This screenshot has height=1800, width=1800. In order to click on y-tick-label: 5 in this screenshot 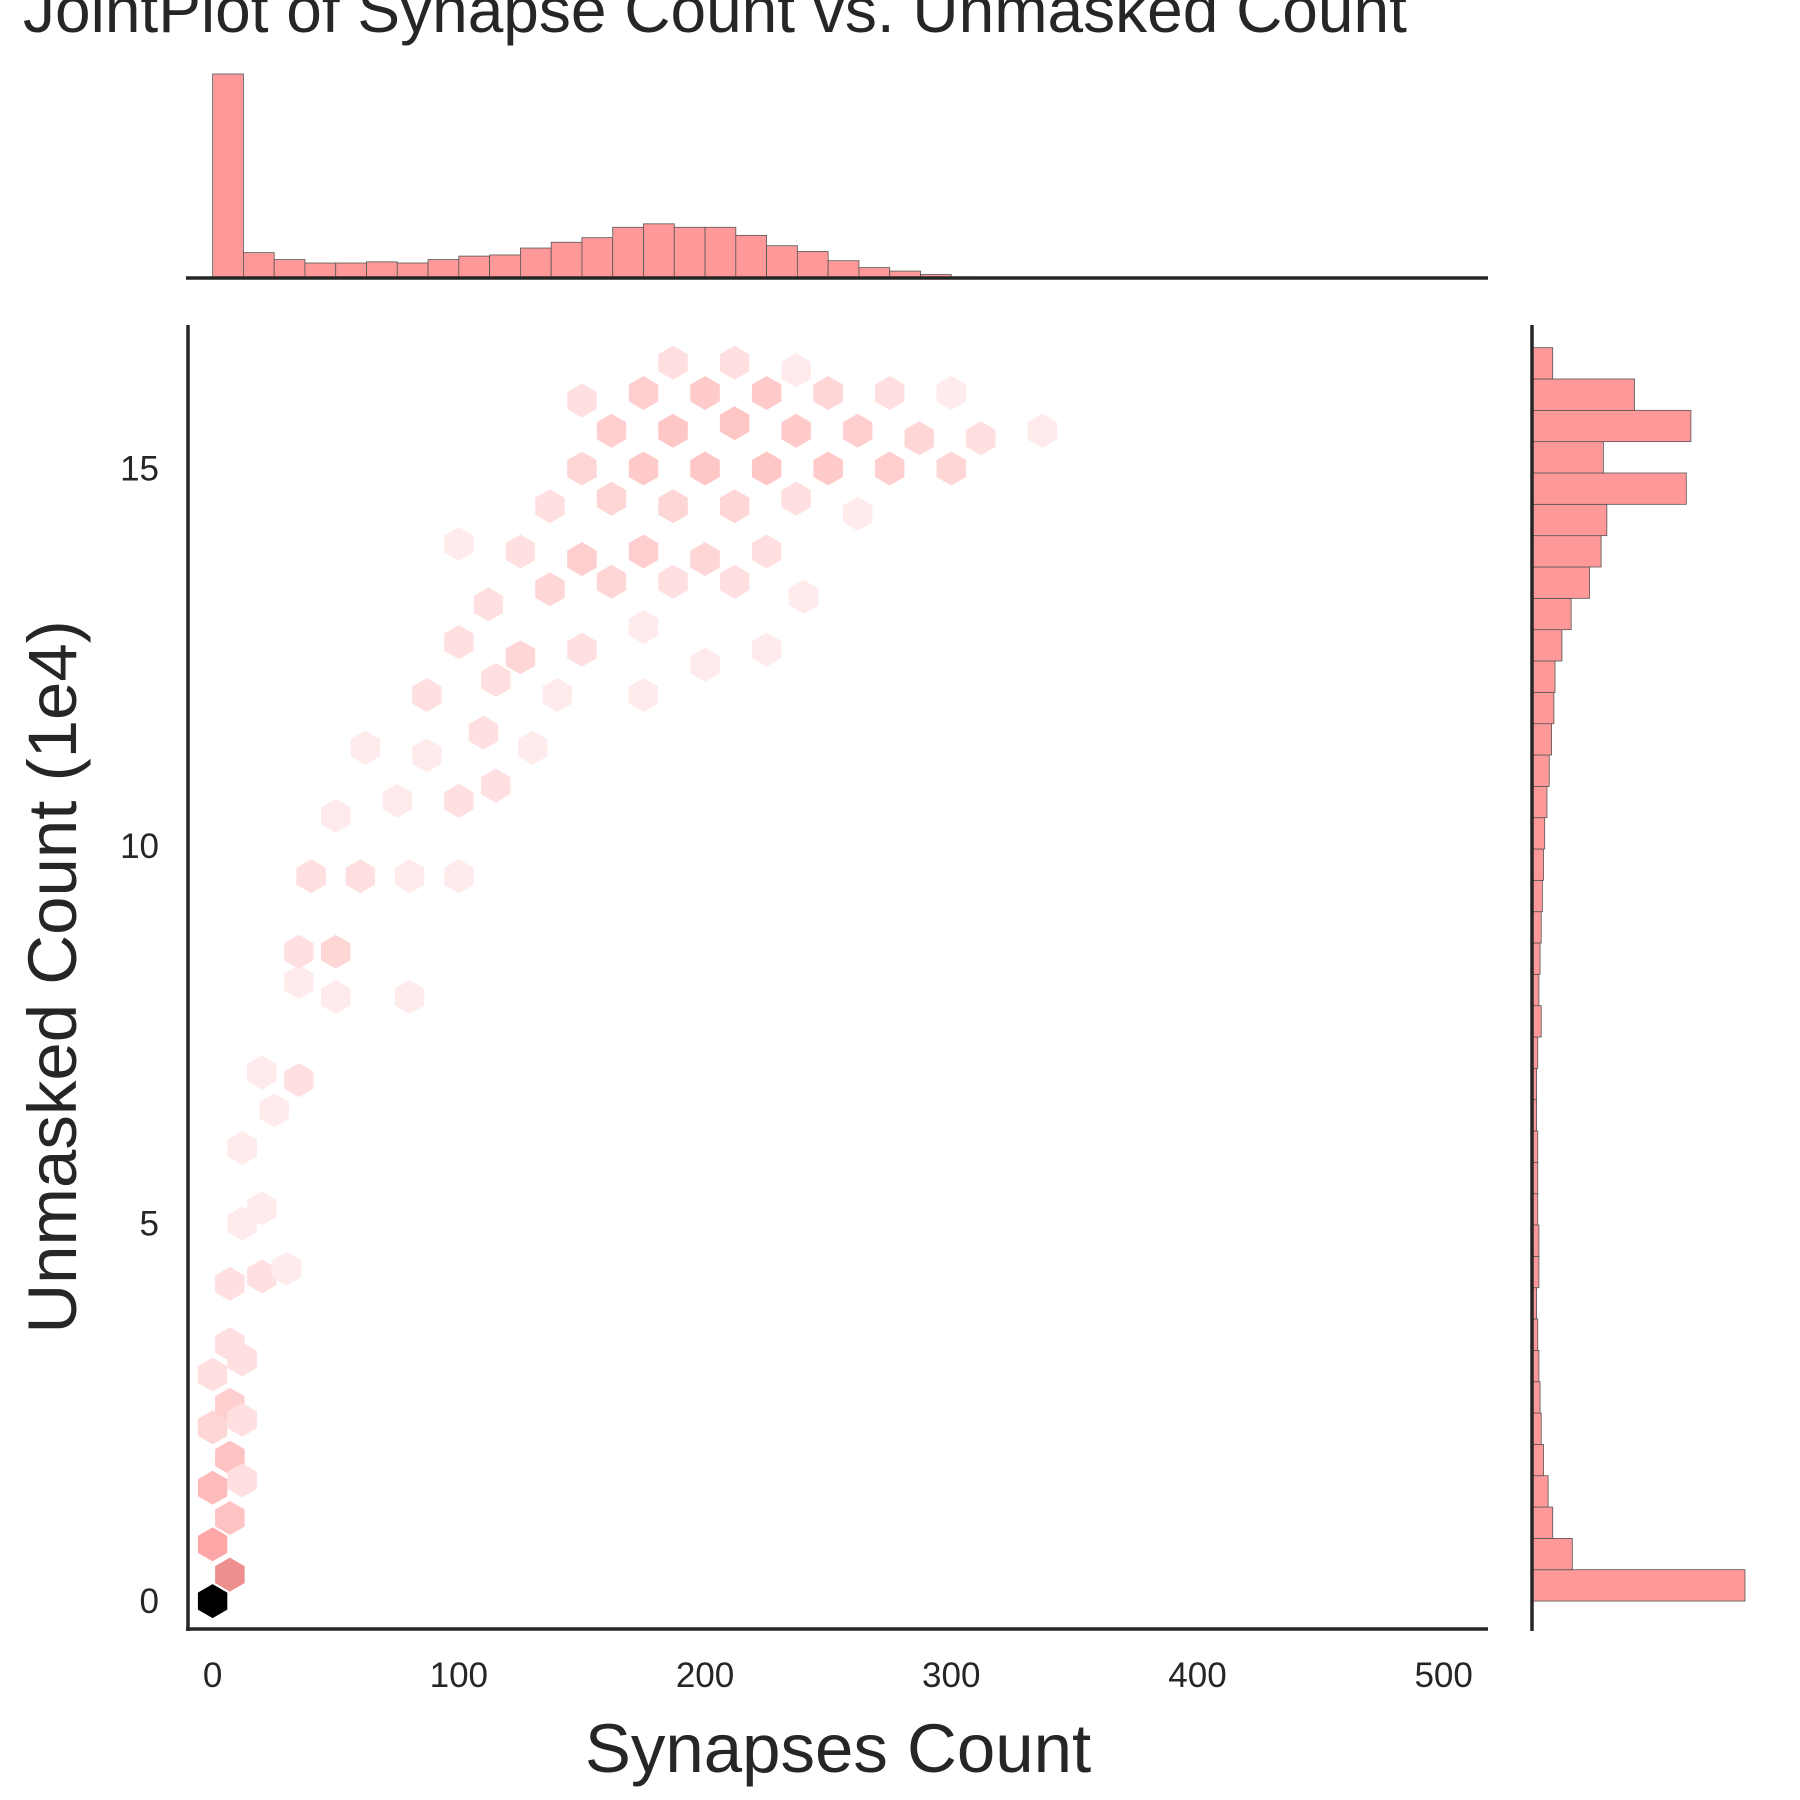, I will do `click(149, 1224)`.